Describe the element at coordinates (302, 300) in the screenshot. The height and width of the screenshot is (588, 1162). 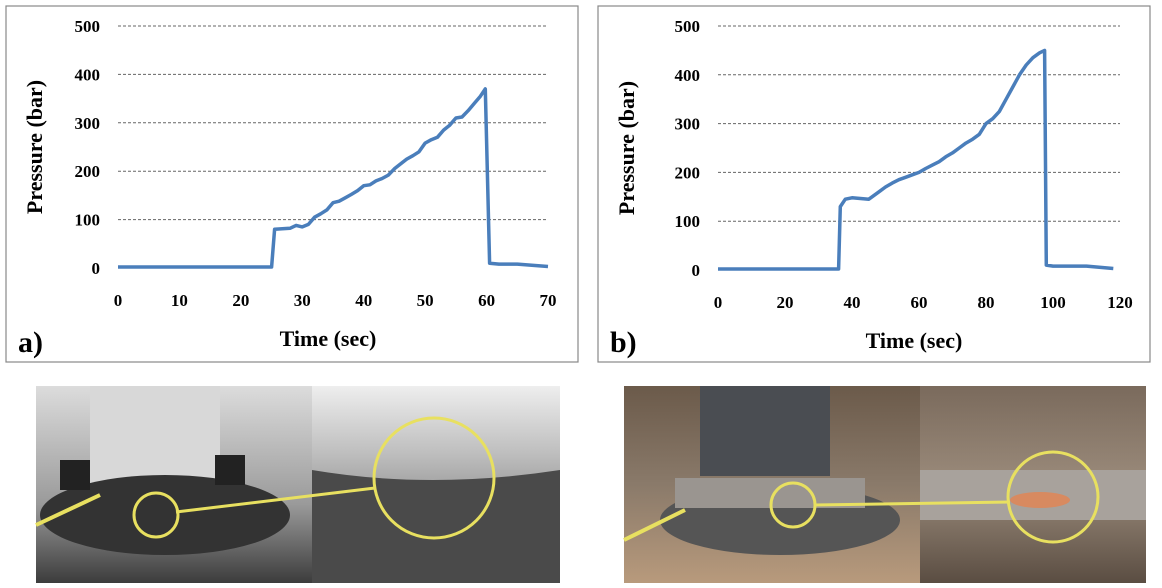
I see `x-tick-label: 30` at that location.